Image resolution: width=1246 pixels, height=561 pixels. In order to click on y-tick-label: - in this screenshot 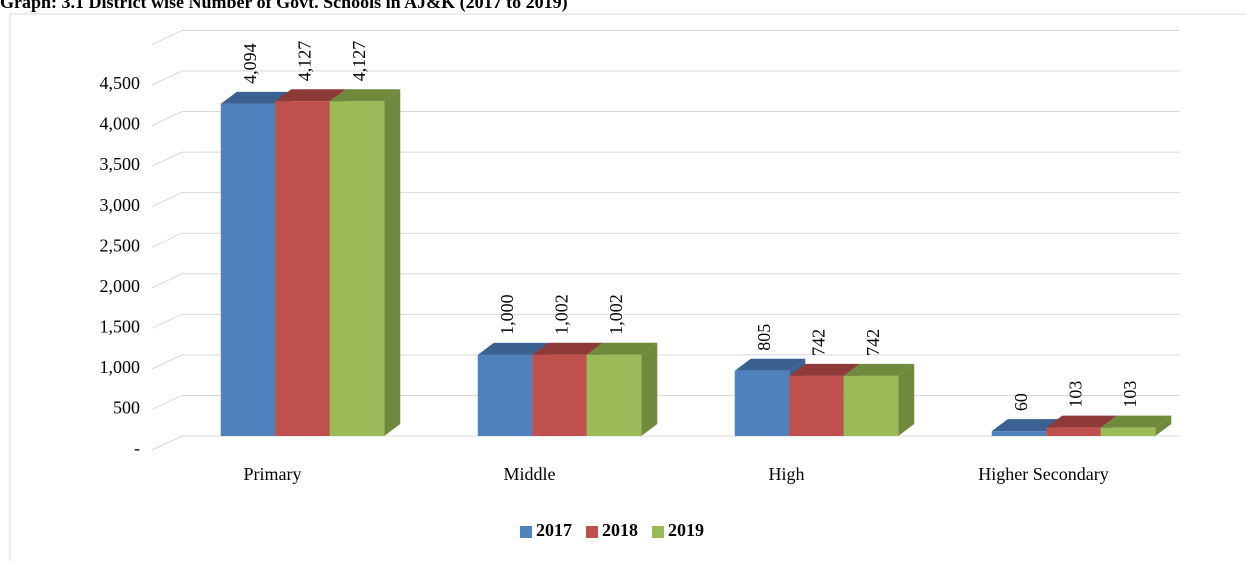, I will do `click(137, 448)`.